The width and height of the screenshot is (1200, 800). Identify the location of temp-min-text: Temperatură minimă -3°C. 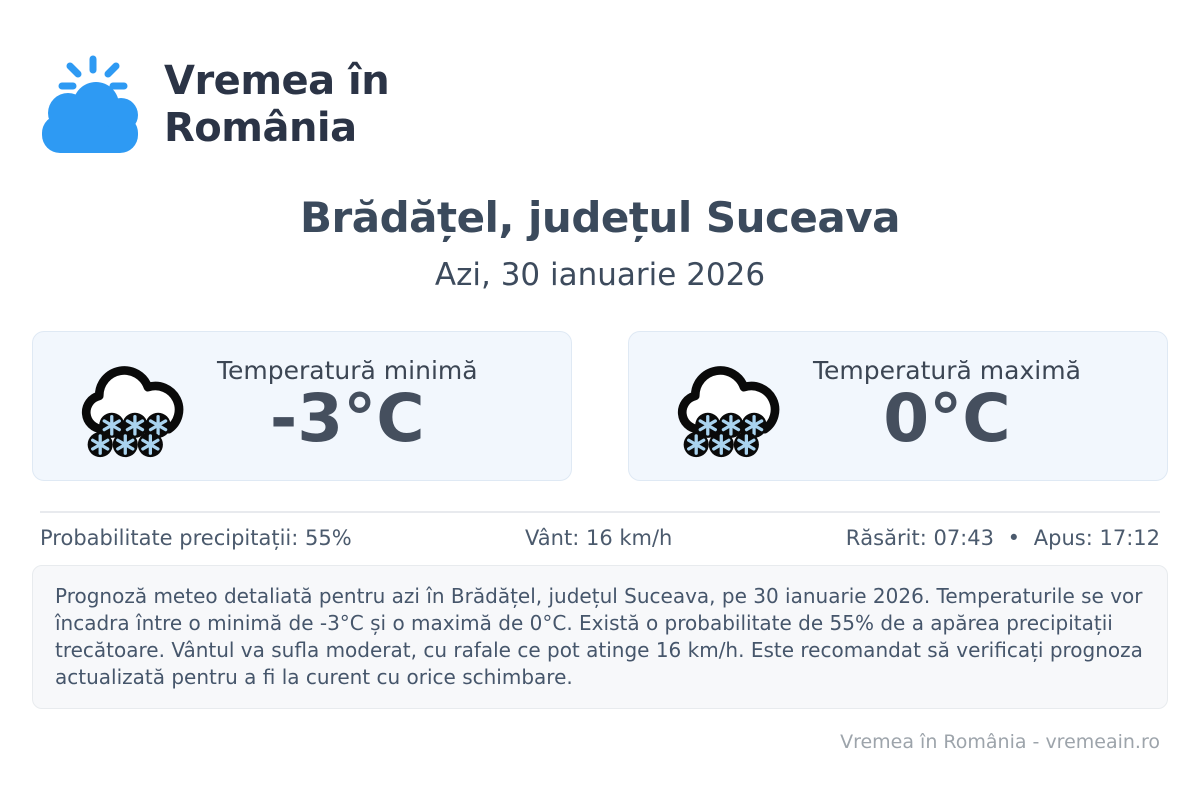
(347, 404).